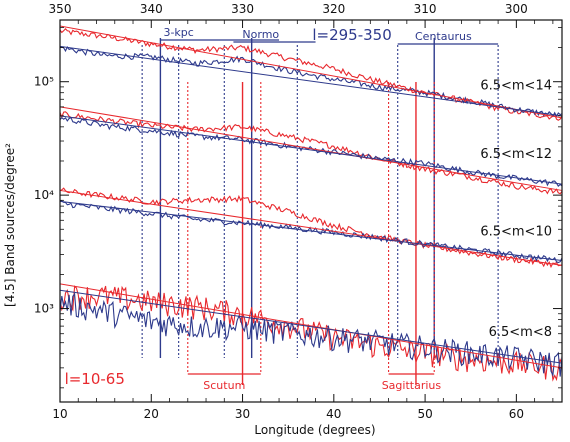 This screenshot has width=570, height=442. What do you see at coordinates (44, 82) in the screenshot?
I see `y-tick-label: 10⁵` at bounding box center [44, 82].